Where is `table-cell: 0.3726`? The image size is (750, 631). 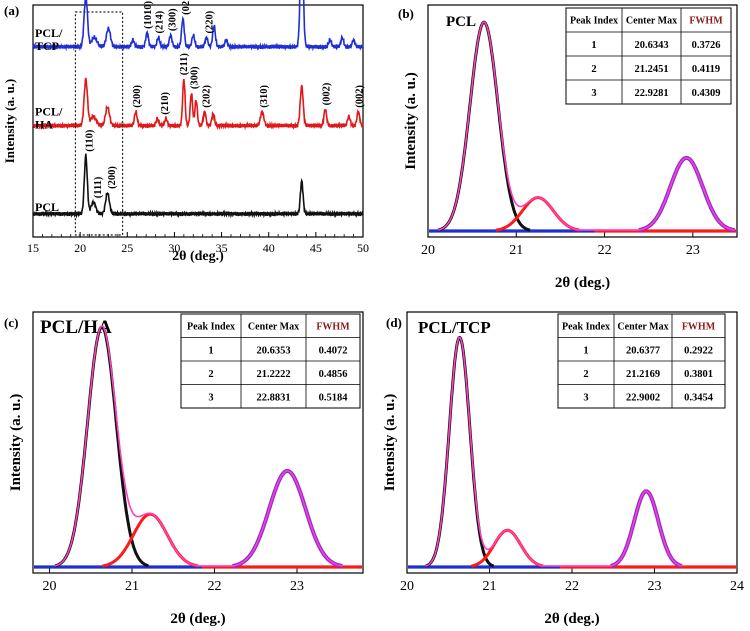
table-cell: 0.3726 is located at coordinates (706, 45).